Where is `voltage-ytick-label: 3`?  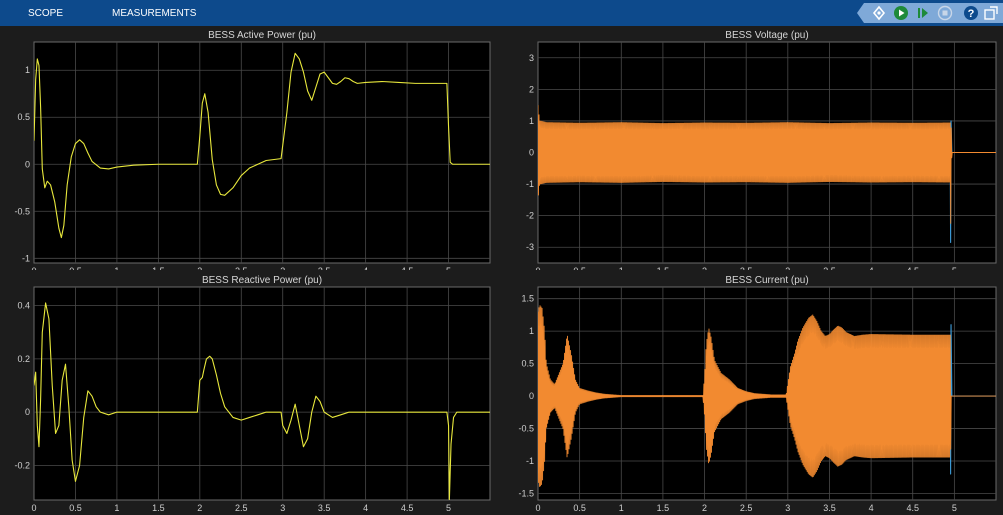
voltage-ytick-label: 3 is located at coordinates (531, 58).